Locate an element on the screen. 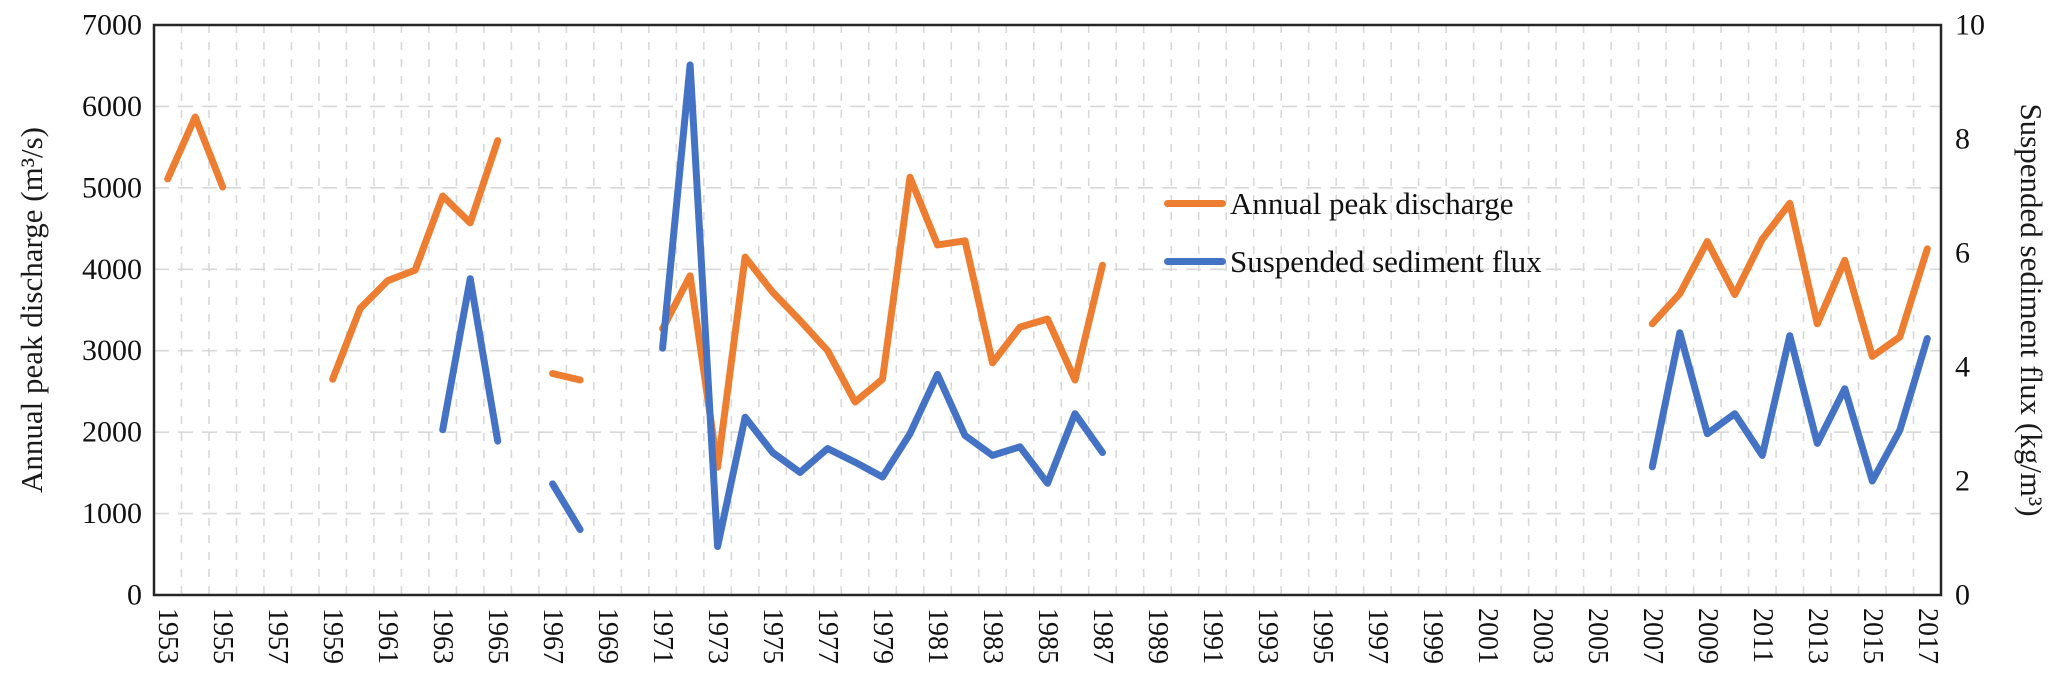 The height and width of the screenshot is (698, 2067). x-axis-tick-label: 2001 is located at coordinates (1487, 636).